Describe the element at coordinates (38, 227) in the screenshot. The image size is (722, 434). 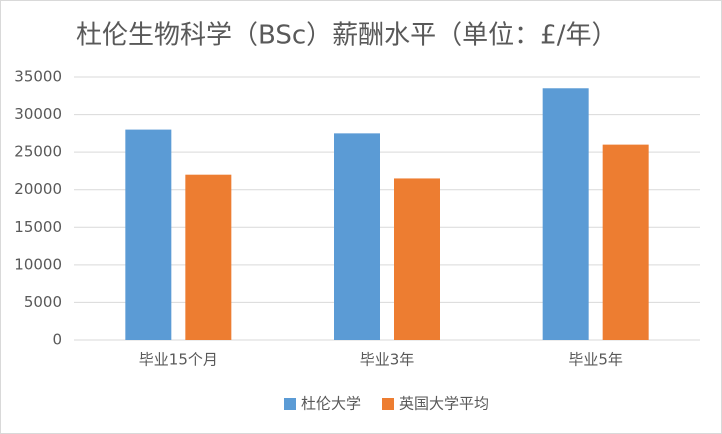
I see `y-tick-label: 15000` at that location.